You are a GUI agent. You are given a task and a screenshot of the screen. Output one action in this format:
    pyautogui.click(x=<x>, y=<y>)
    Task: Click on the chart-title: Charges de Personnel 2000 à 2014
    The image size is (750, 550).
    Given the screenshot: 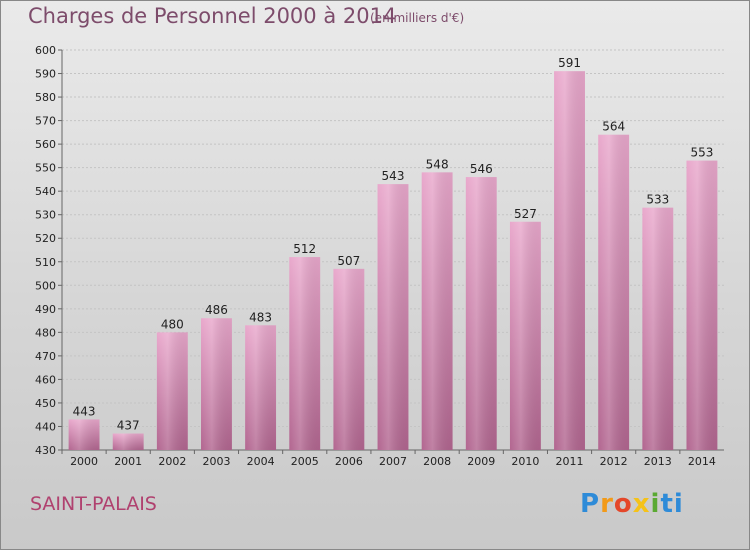 What is the action you would take?
    pyautogui.click(x=212, y=16)
    